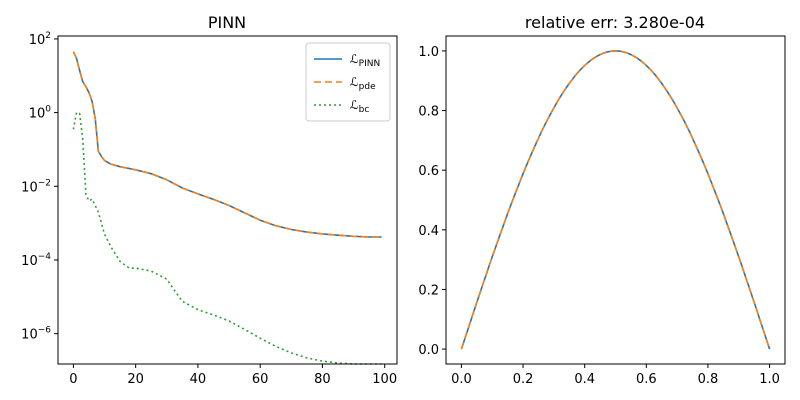 The height and width of the screenshot is (400, 800). I want to click on x-tick-label: 40, so click(198, 379).